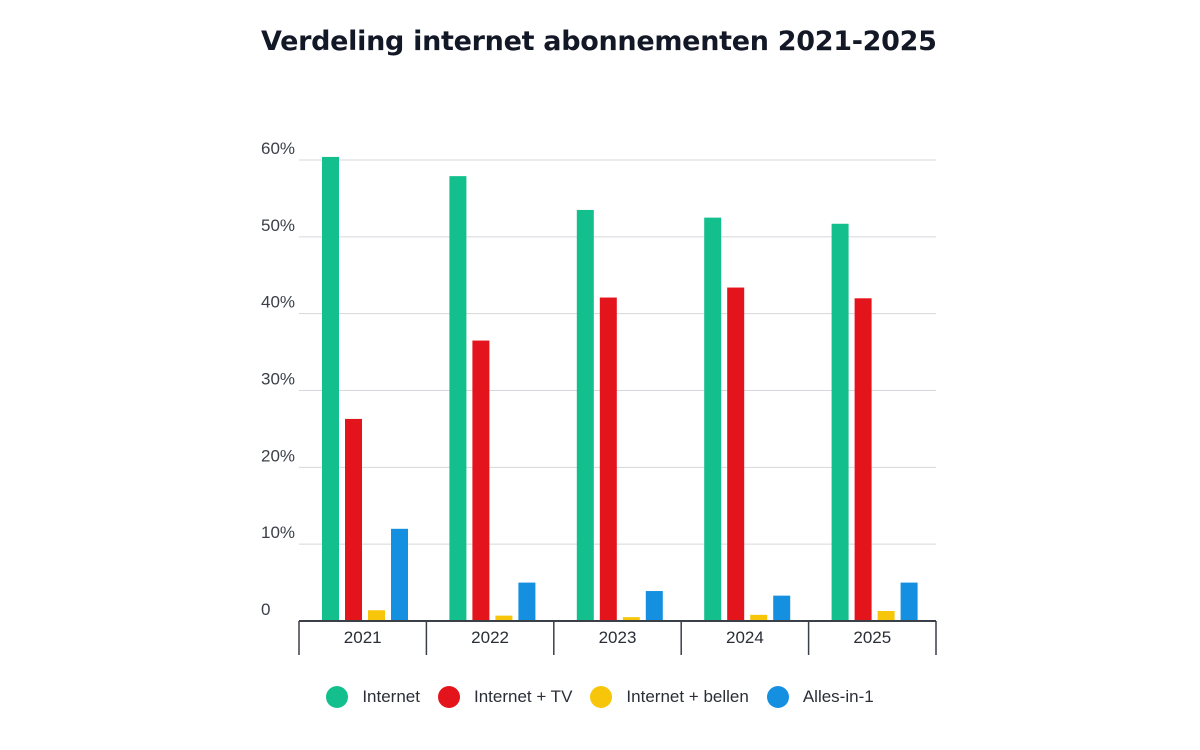 The height and width of the screenshot is (750, 1200). I want to click on legend-swatch-internet-bellen, so click(601, 697).